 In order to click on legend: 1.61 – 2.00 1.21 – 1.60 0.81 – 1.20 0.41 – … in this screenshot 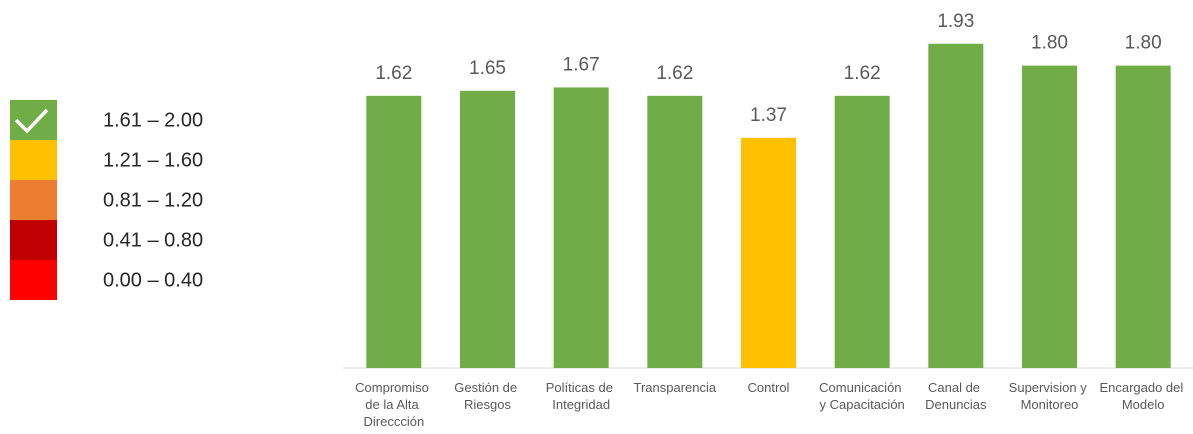, I will do `click(106, 200)`.